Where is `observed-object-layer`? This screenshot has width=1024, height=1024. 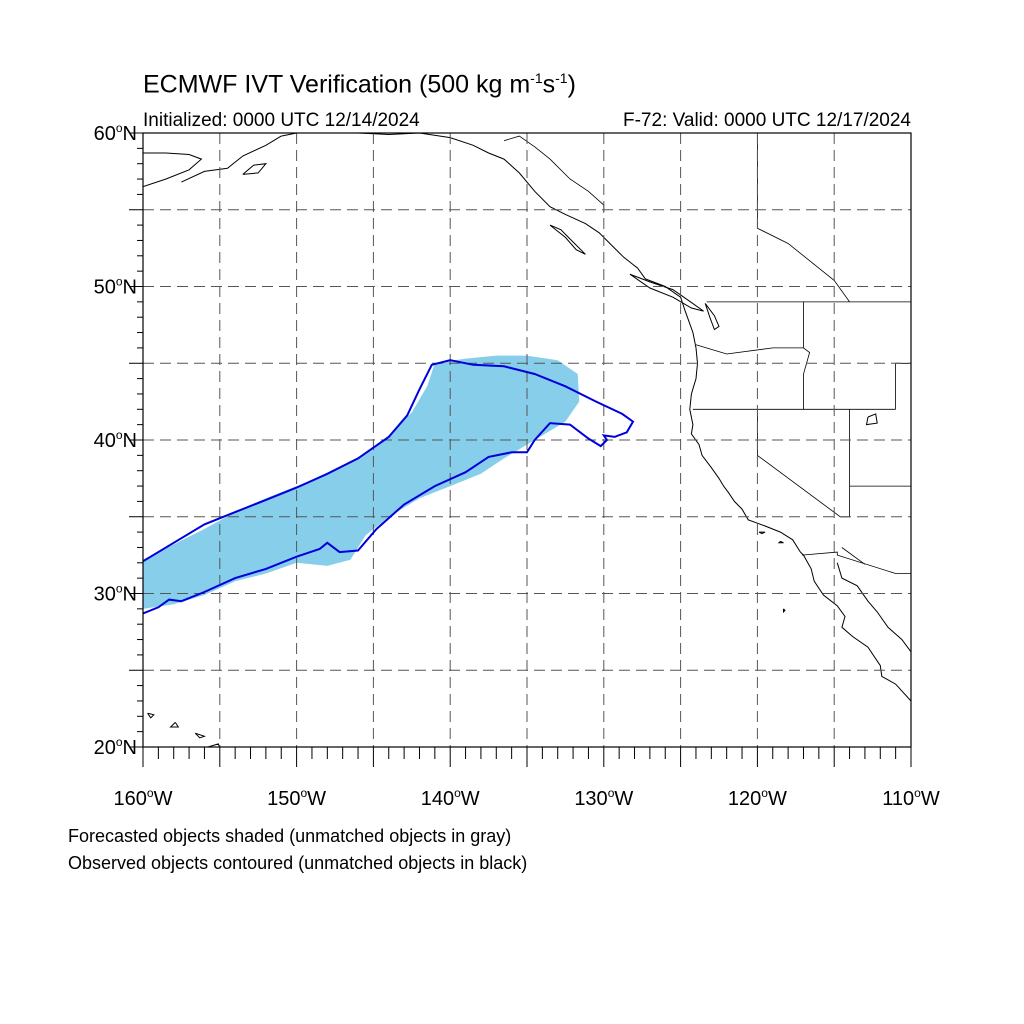 observed-object-layer is located at coordinates (389, 487).